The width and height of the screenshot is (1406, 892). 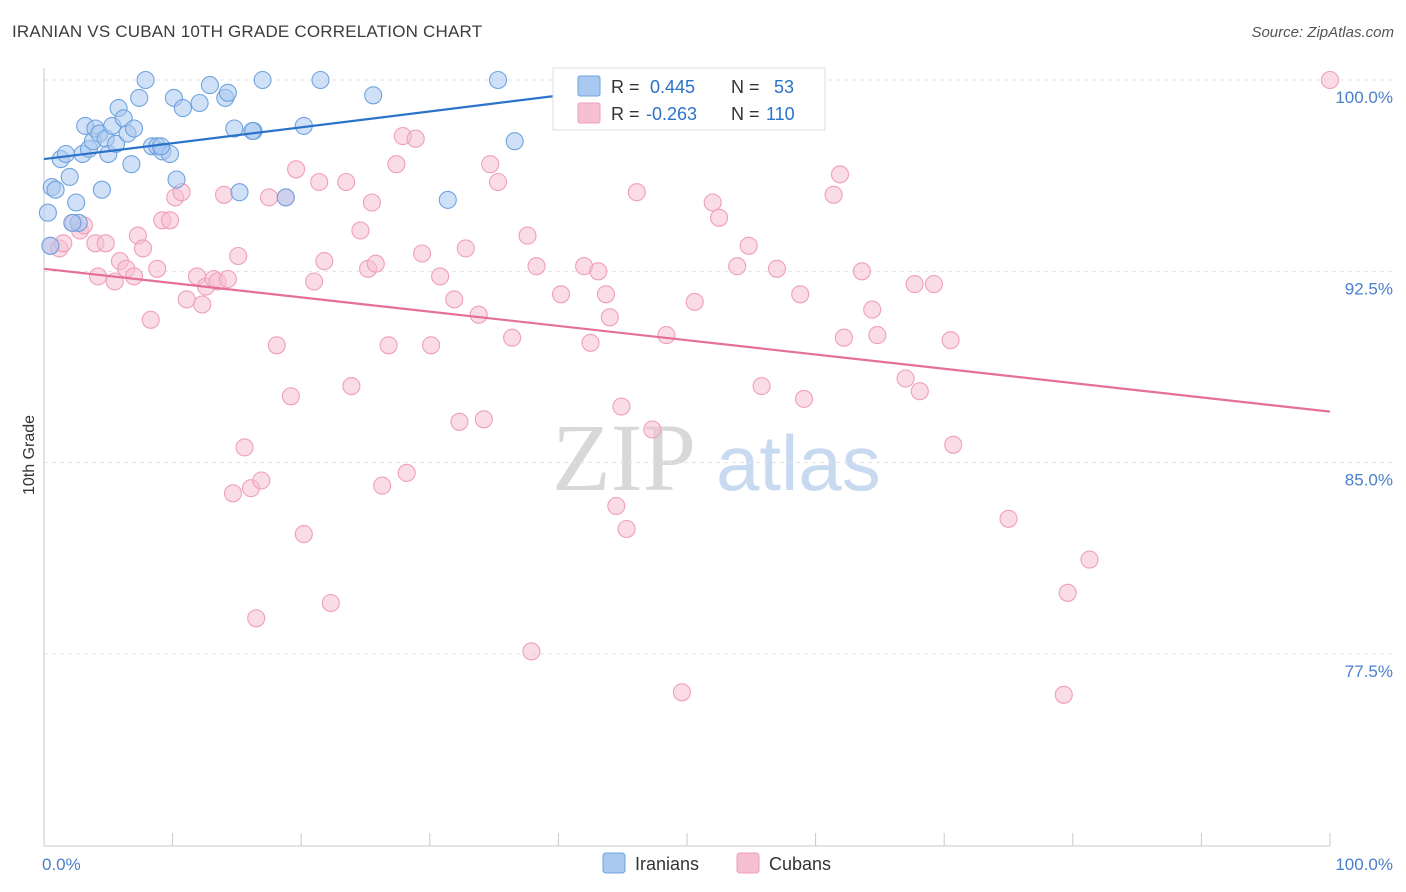 What do you see at coordinates (745, 87) in the screenshot?
I see `stats-n-label-iranians: N =` at bounding box center [745, 87].